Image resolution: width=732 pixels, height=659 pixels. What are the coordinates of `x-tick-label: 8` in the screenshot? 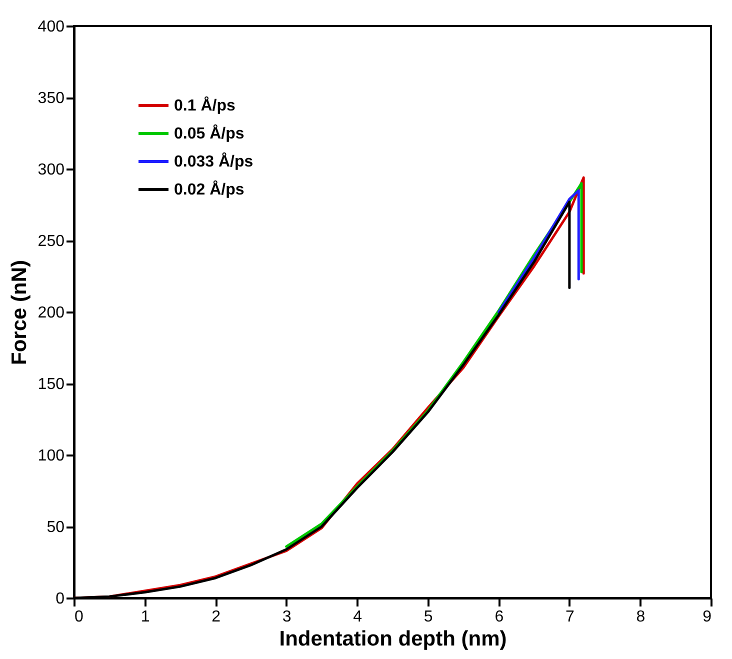 It's located at (641, 617).